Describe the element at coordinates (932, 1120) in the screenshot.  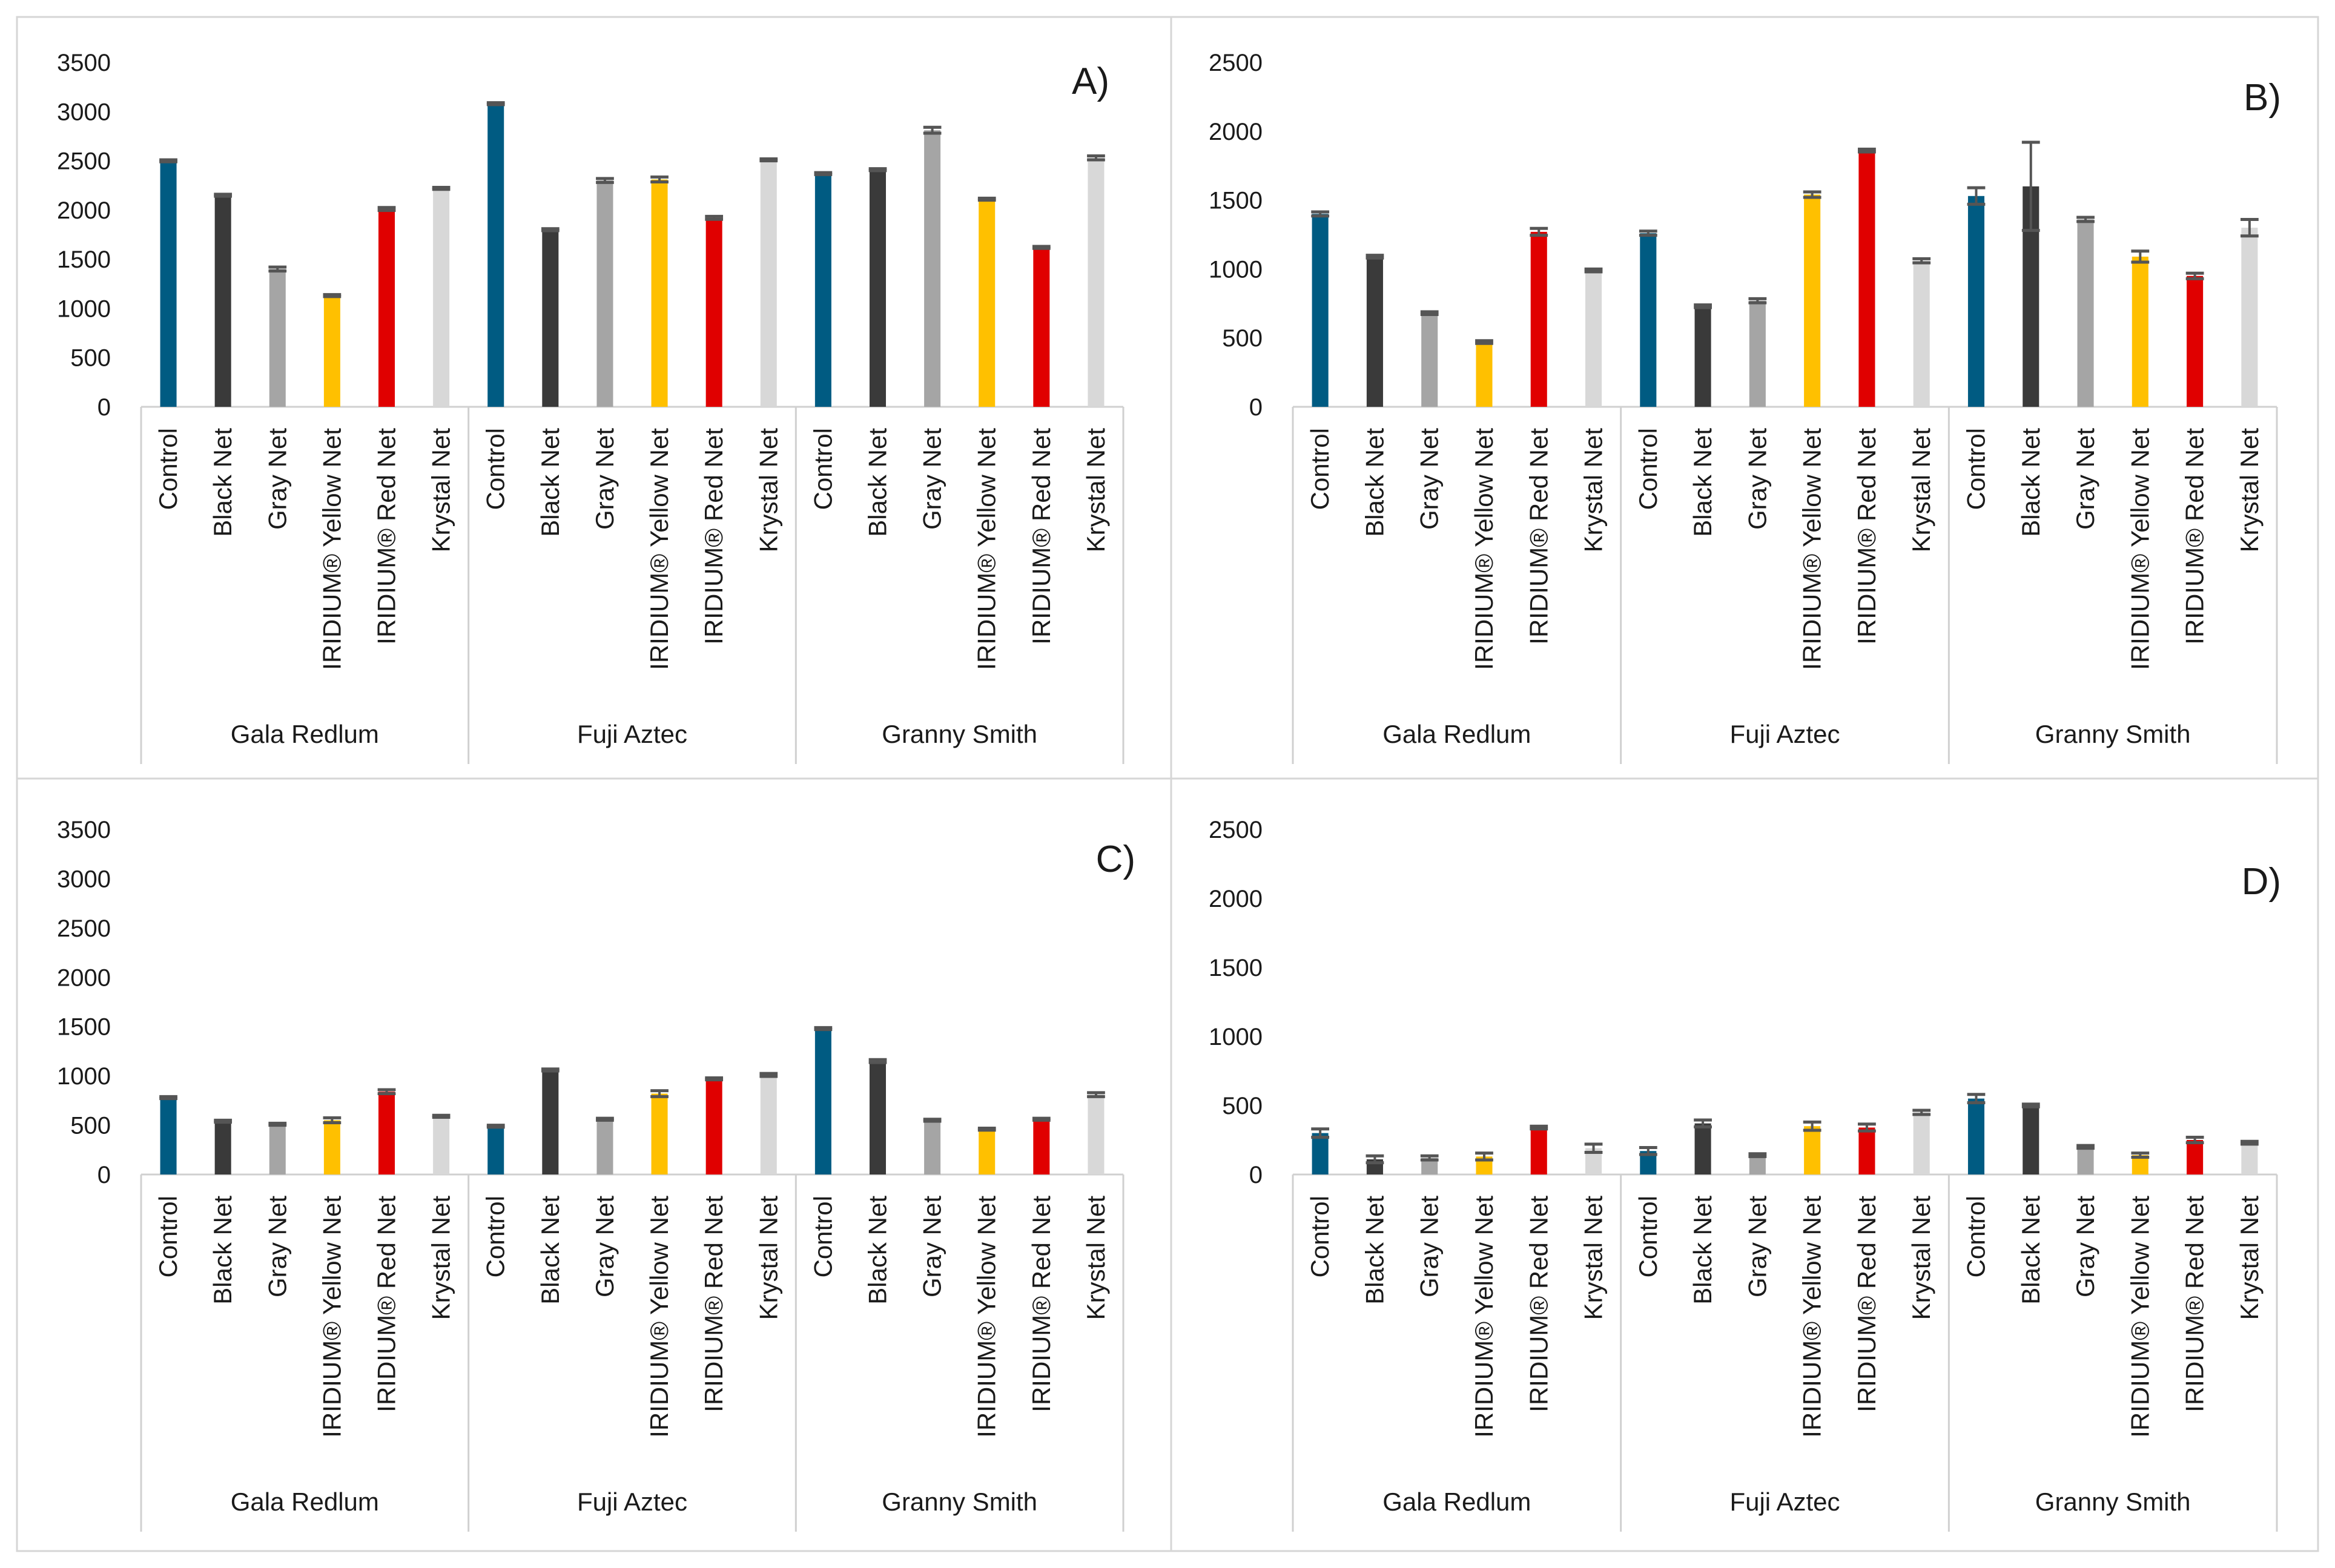
I see `error-bar-granny-smith-gray-net` at that location.